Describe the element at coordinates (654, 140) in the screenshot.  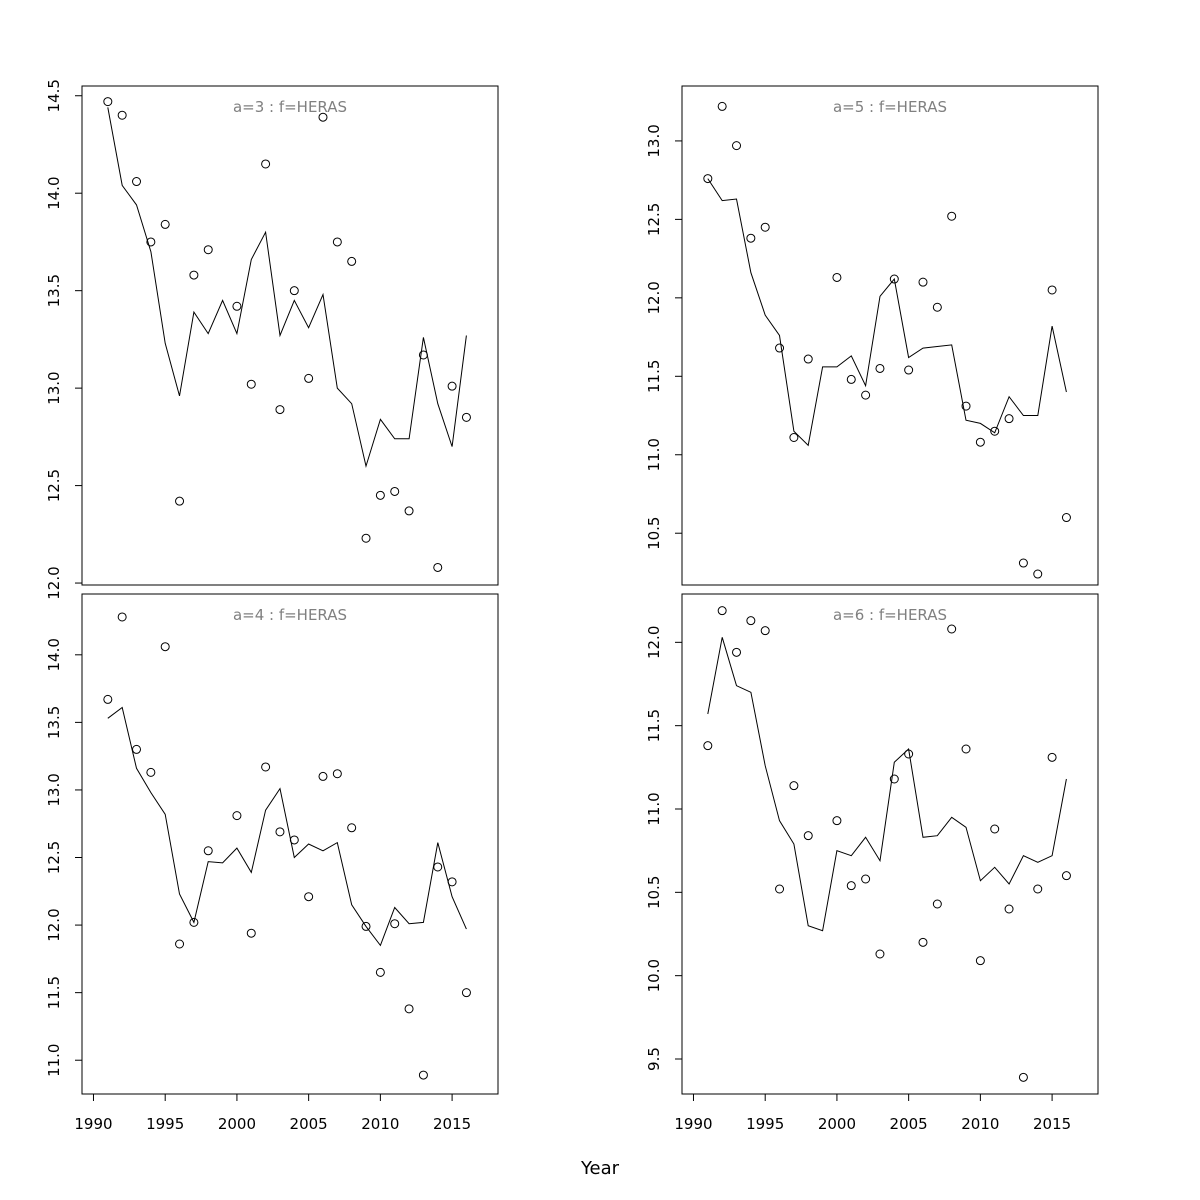
I see `y-tick-label: 13.0` at that location.